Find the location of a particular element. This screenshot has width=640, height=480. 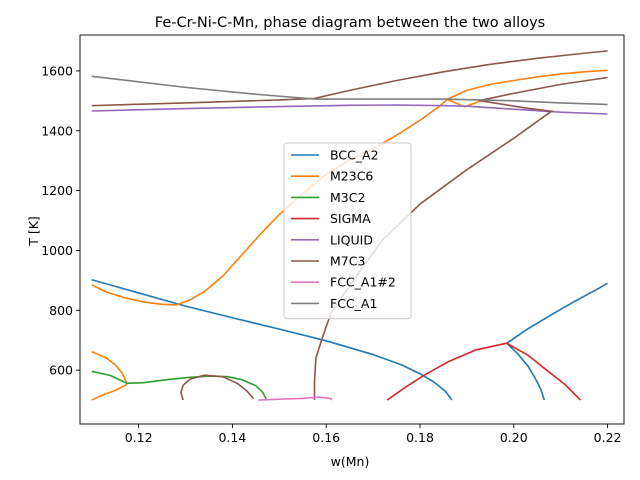

x-tick-label: 0.18 is located at coordinates (420, 437).